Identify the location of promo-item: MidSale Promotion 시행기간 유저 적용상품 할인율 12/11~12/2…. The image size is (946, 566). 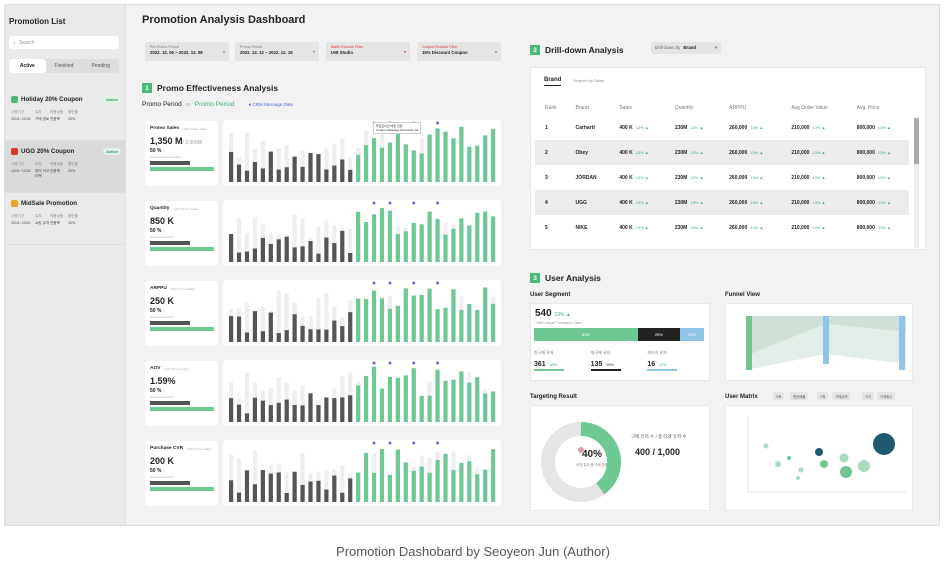
(65, 219).